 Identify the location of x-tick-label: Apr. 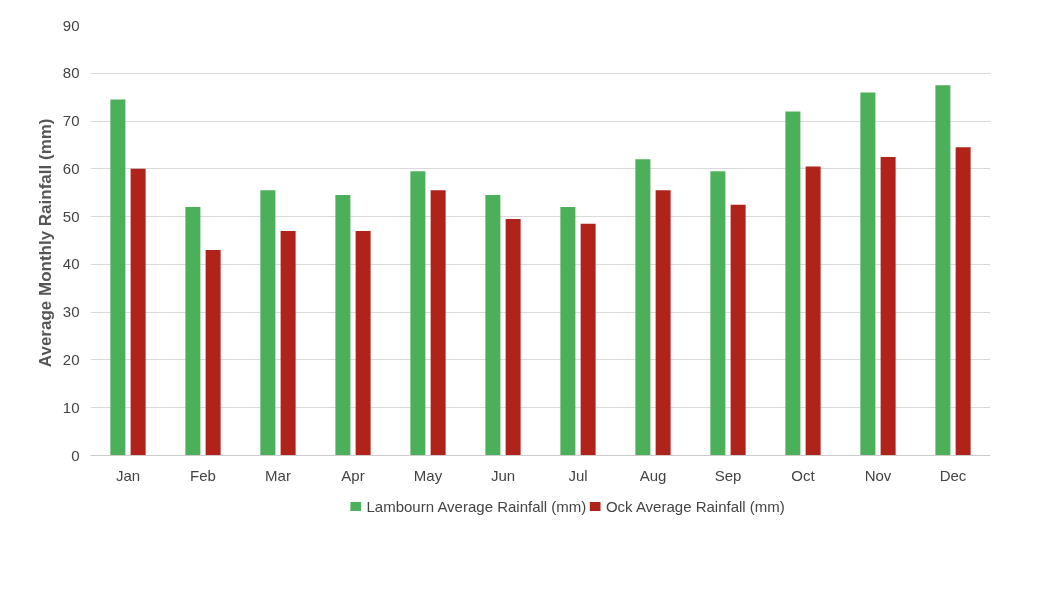
(353, 475).